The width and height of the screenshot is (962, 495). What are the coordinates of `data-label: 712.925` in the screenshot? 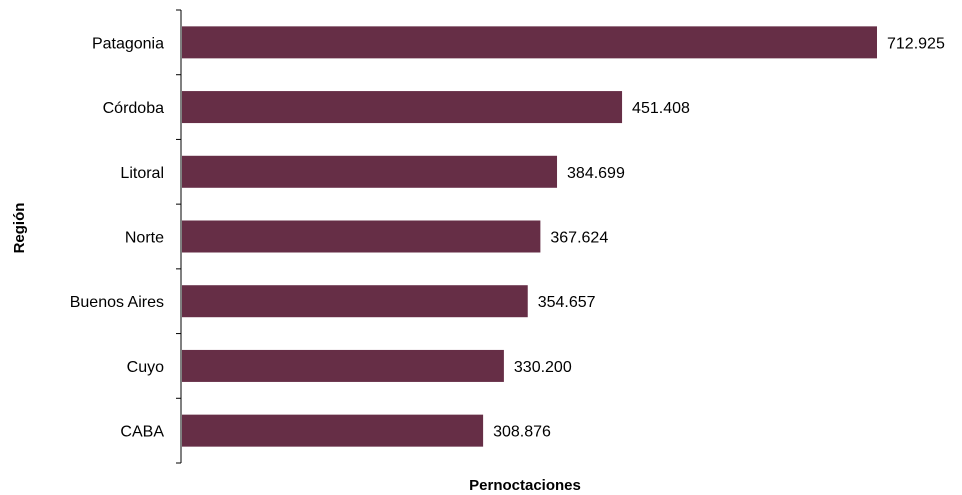 It's located at (916, 43).